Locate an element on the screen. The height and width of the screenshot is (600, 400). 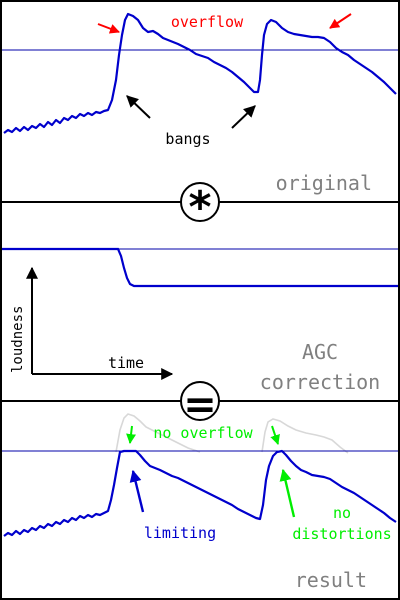
loudness-axis-label: loudness is located at coordinates (18, 339).